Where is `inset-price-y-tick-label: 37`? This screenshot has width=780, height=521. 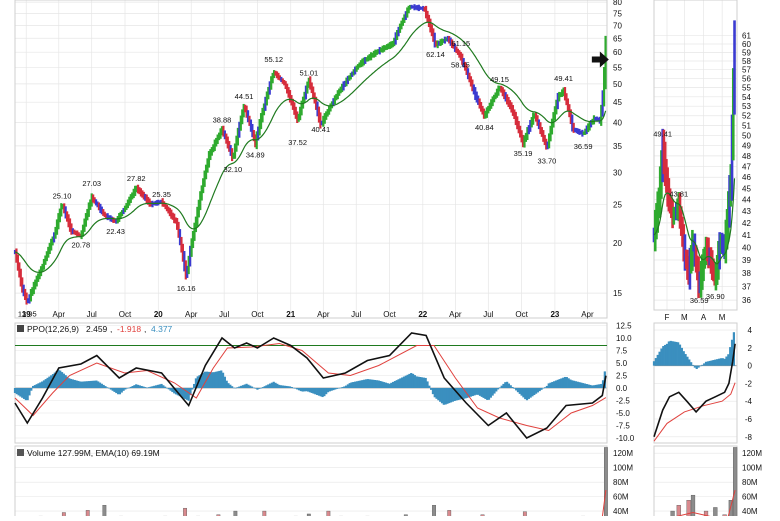
inset-price-y-tick-label: 37 is located at coordinates (746, 286).